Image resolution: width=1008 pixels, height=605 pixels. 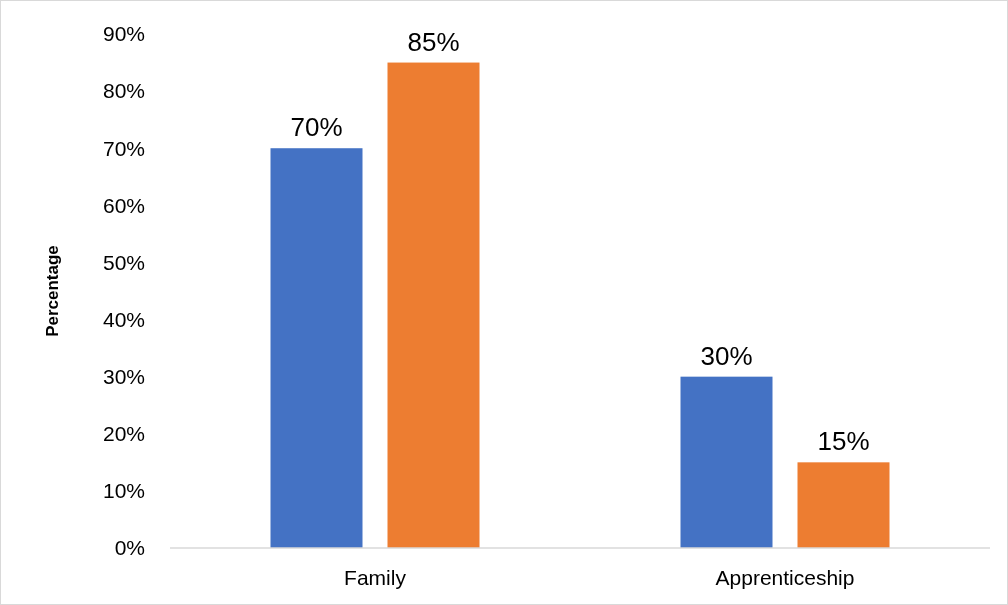 What do you see at coordinates (129, 548) in the screenshot?
I see `y-tick-label: 0%` at bounding box center [129, 548].